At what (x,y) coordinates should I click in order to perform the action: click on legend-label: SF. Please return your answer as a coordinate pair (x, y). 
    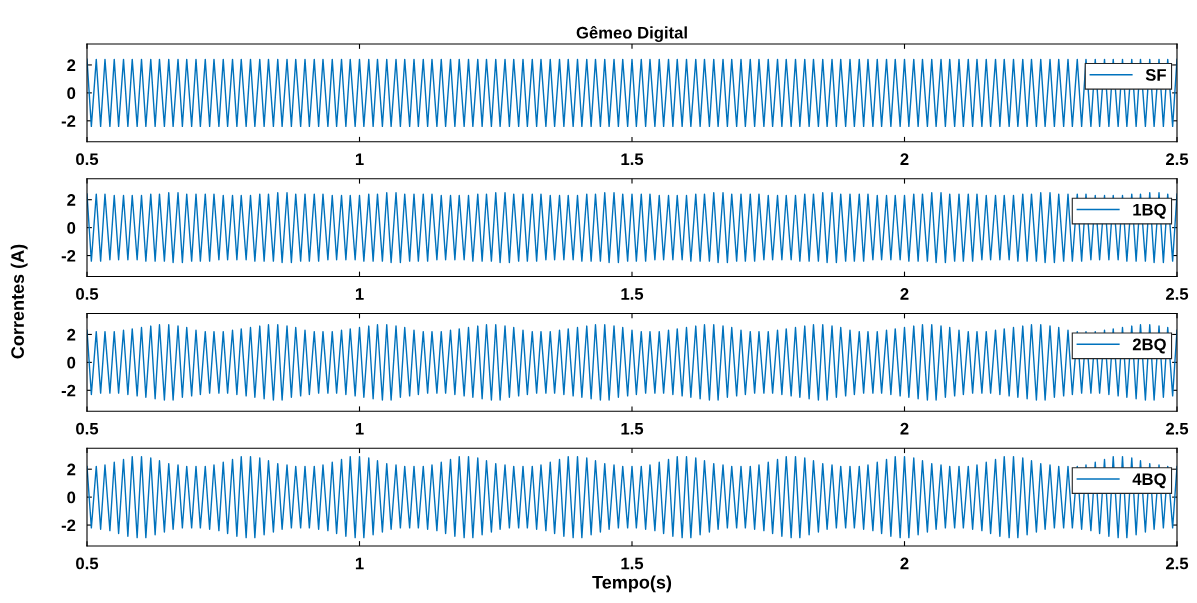
    Looking at the image, I should click on (1155, 74).